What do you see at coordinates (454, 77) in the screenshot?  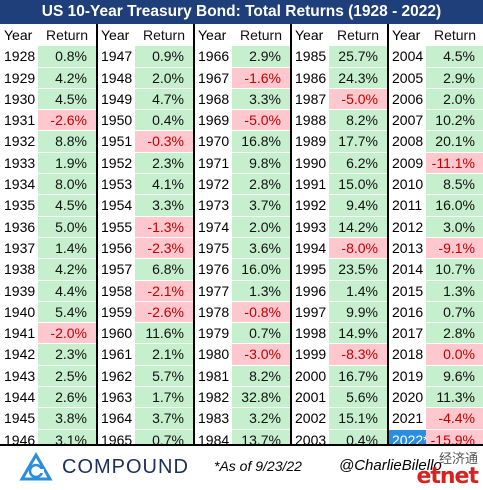 I see `return-cell: 2.9%` at bounding box center [454, 77].